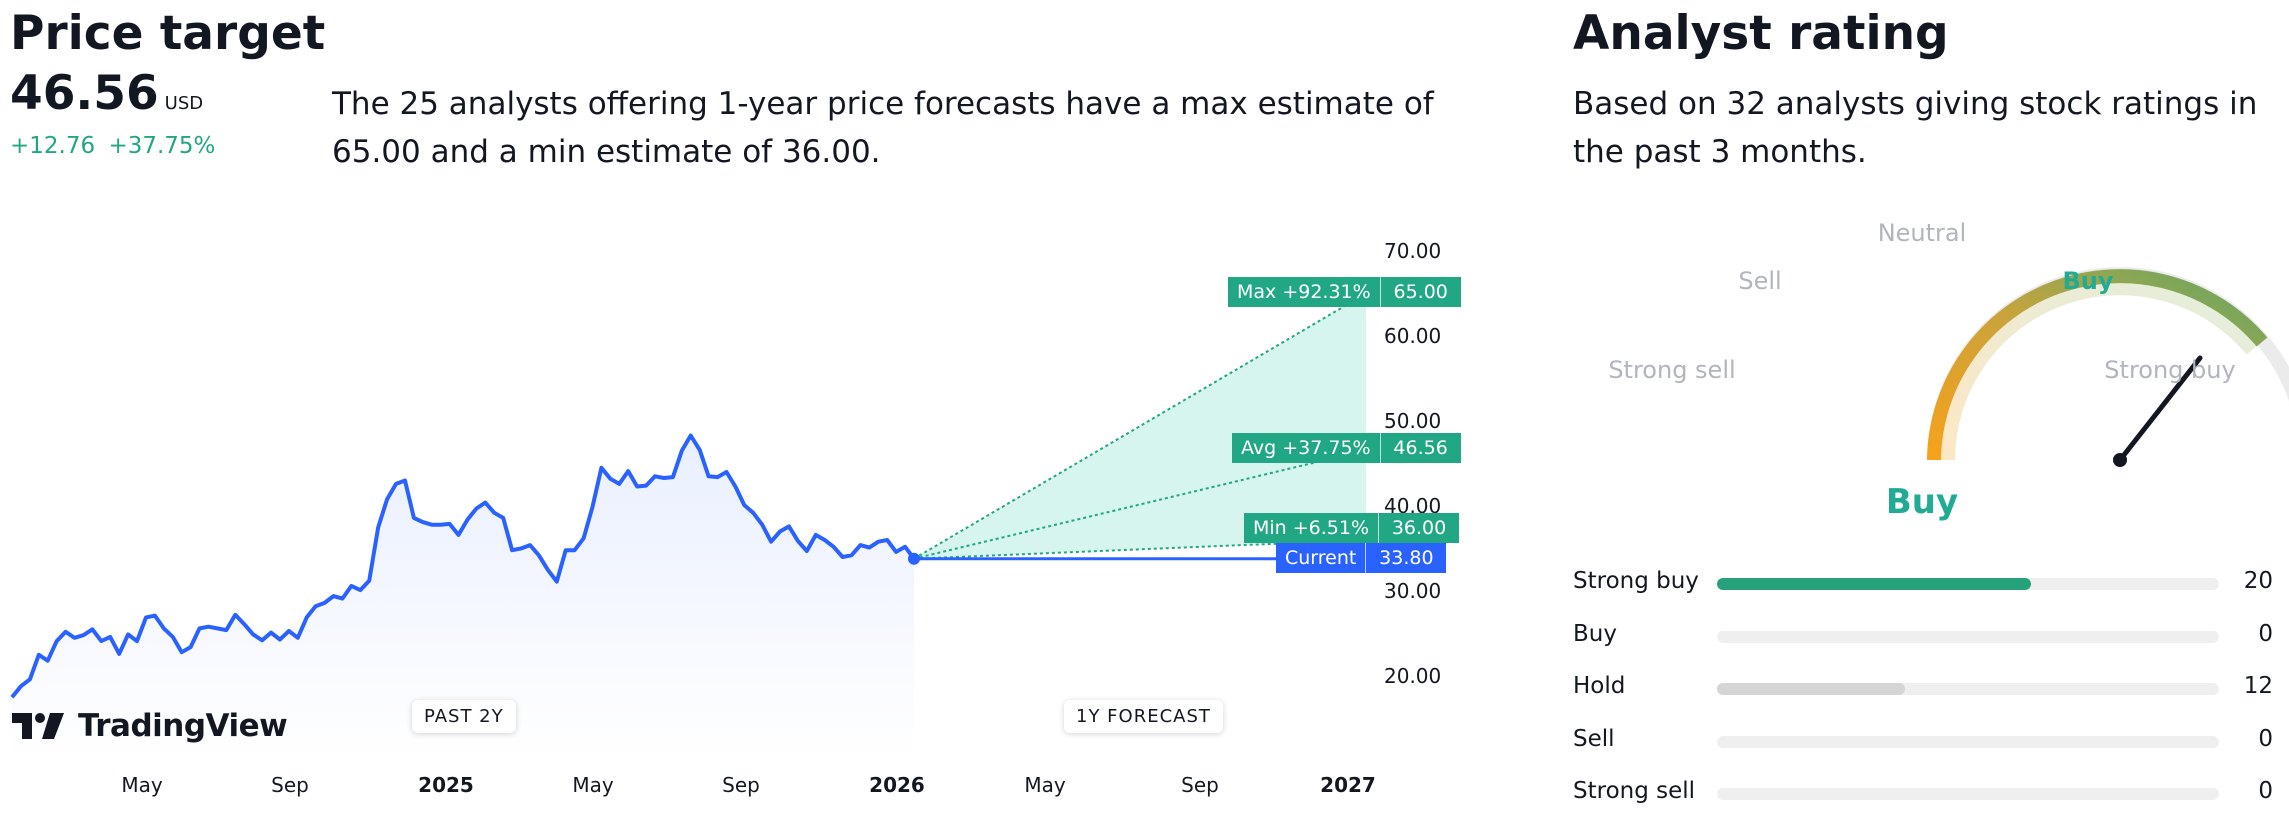 The image size is (2289, 822). I want to click on current-tag-value: 33.80, so click(1406, 558).